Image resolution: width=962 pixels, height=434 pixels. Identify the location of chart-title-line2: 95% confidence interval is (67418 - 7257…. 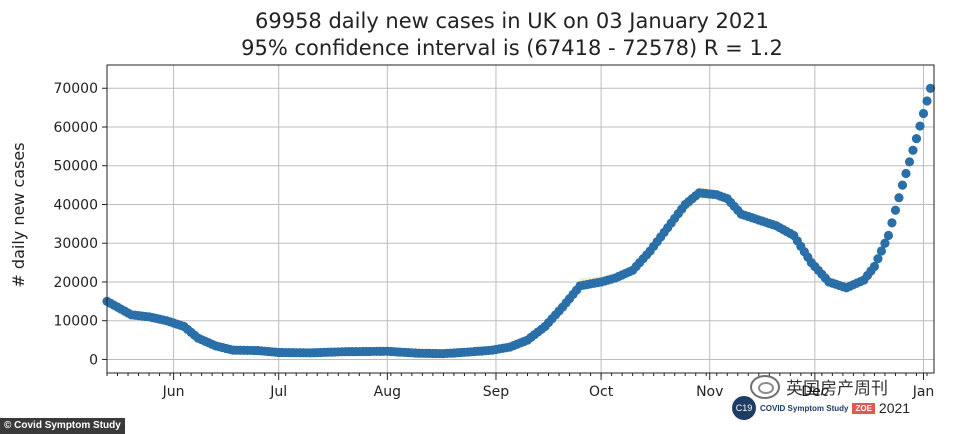
(512, 48).